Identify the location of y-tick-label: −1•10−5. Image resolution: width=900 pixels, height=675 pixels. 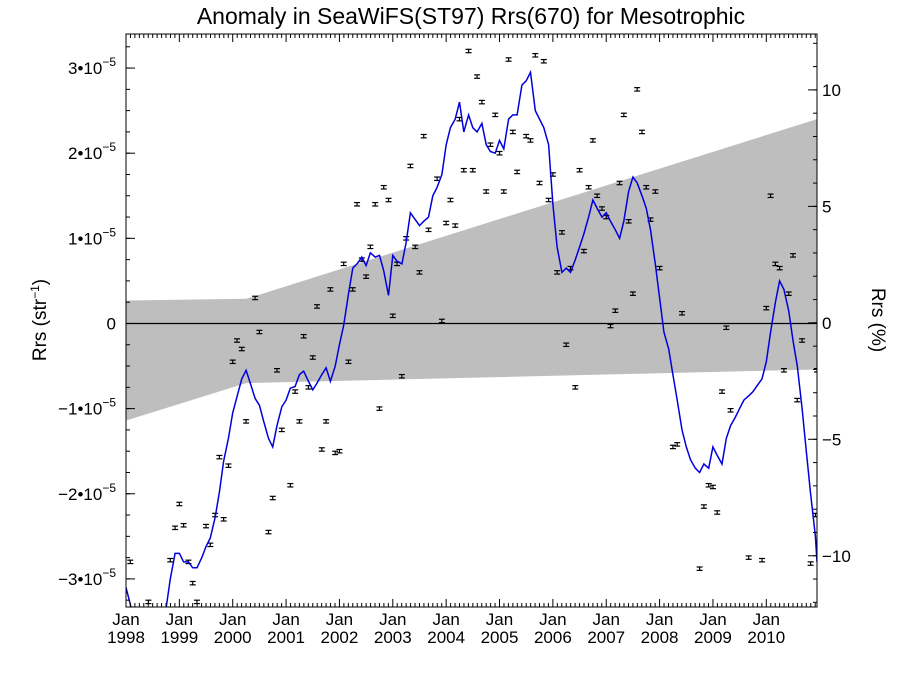
(87, 407).